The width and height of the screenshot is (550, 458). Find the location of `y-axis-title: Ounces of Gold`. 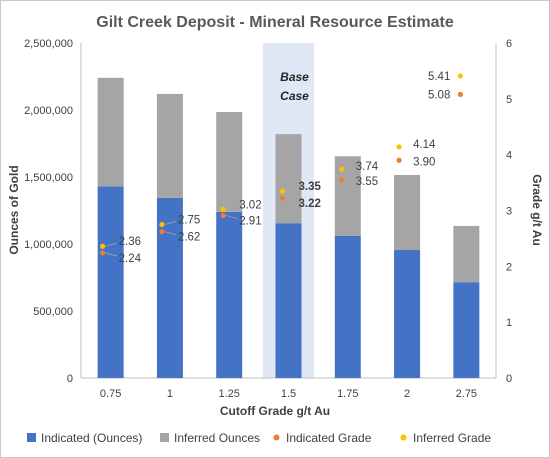

y-axis-title: Ounces of Gold is located at coordinates (14, 209).